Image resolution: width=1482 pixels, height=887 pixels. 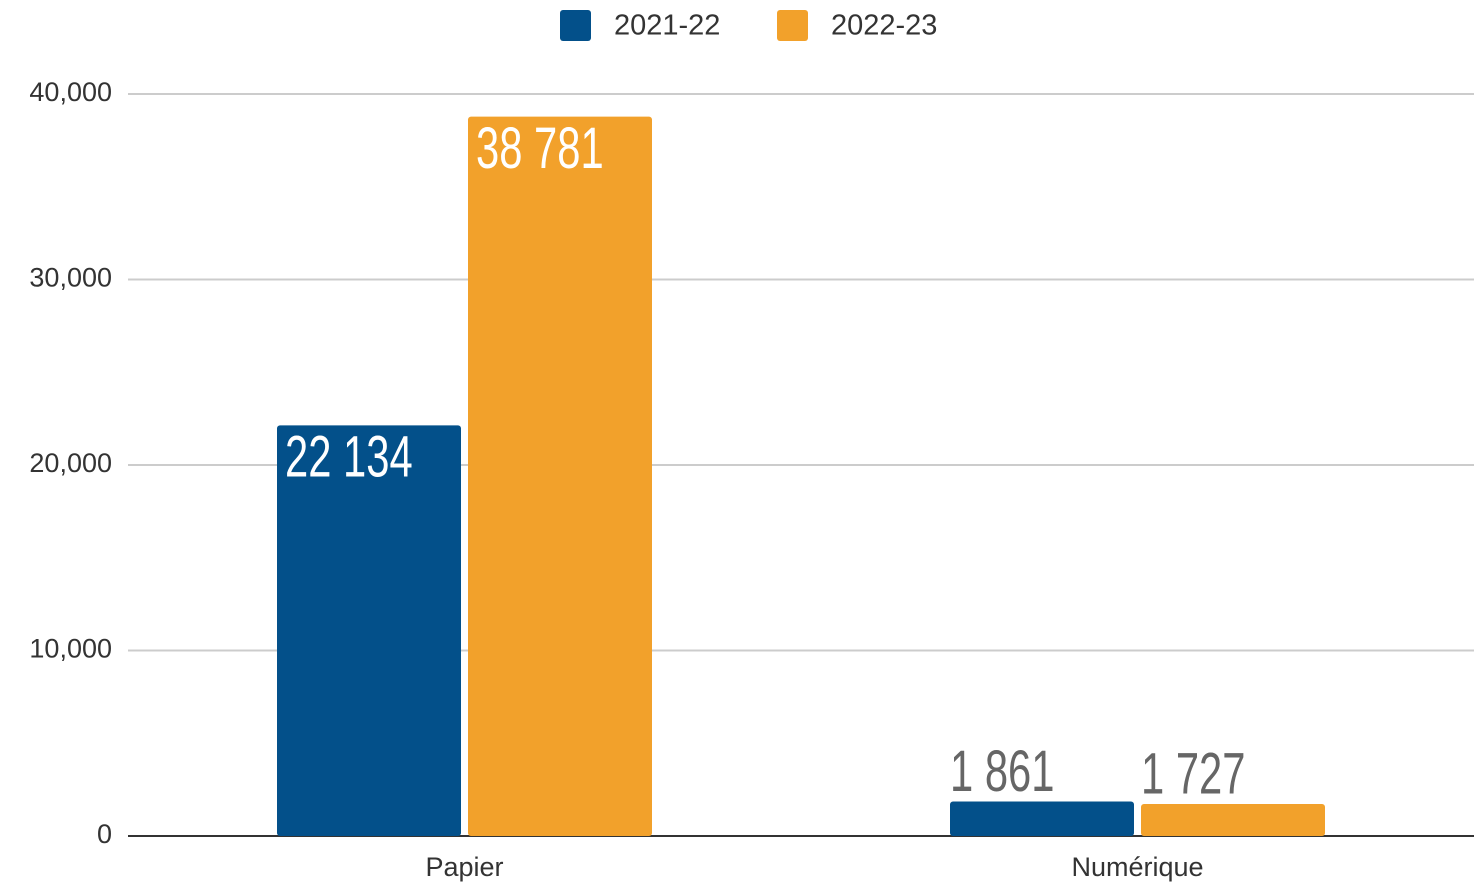 I want to click on legend-label: 2022-23, so click(x=884, y=26).